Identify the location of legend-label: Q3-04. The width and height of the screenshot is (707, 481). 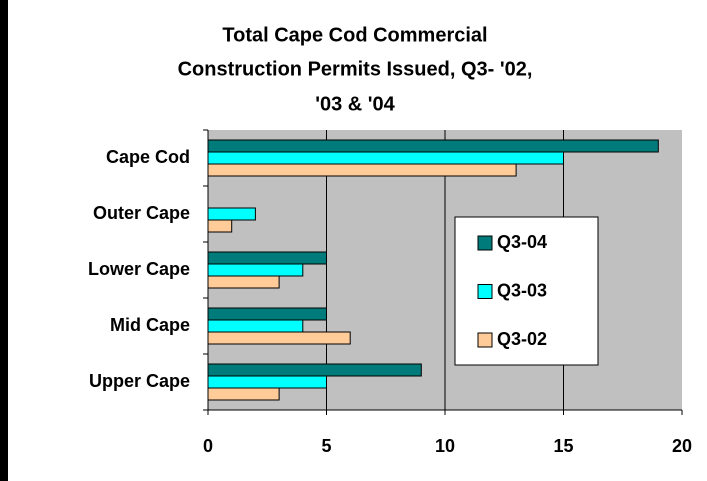
(522, 242).